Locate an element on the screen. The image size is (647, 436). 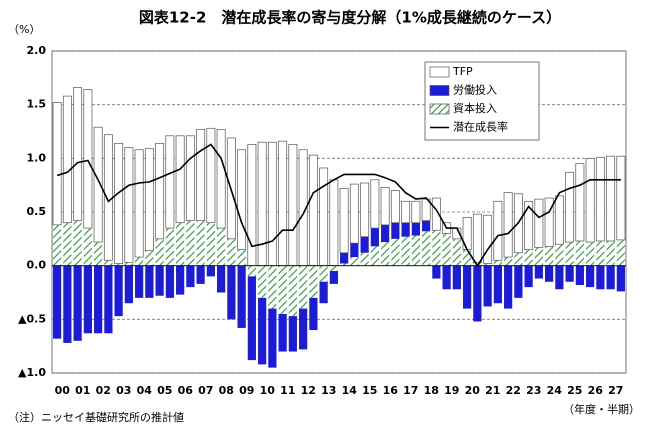
legend-label: 潜在成長率 is located at coordinates (480, 127).